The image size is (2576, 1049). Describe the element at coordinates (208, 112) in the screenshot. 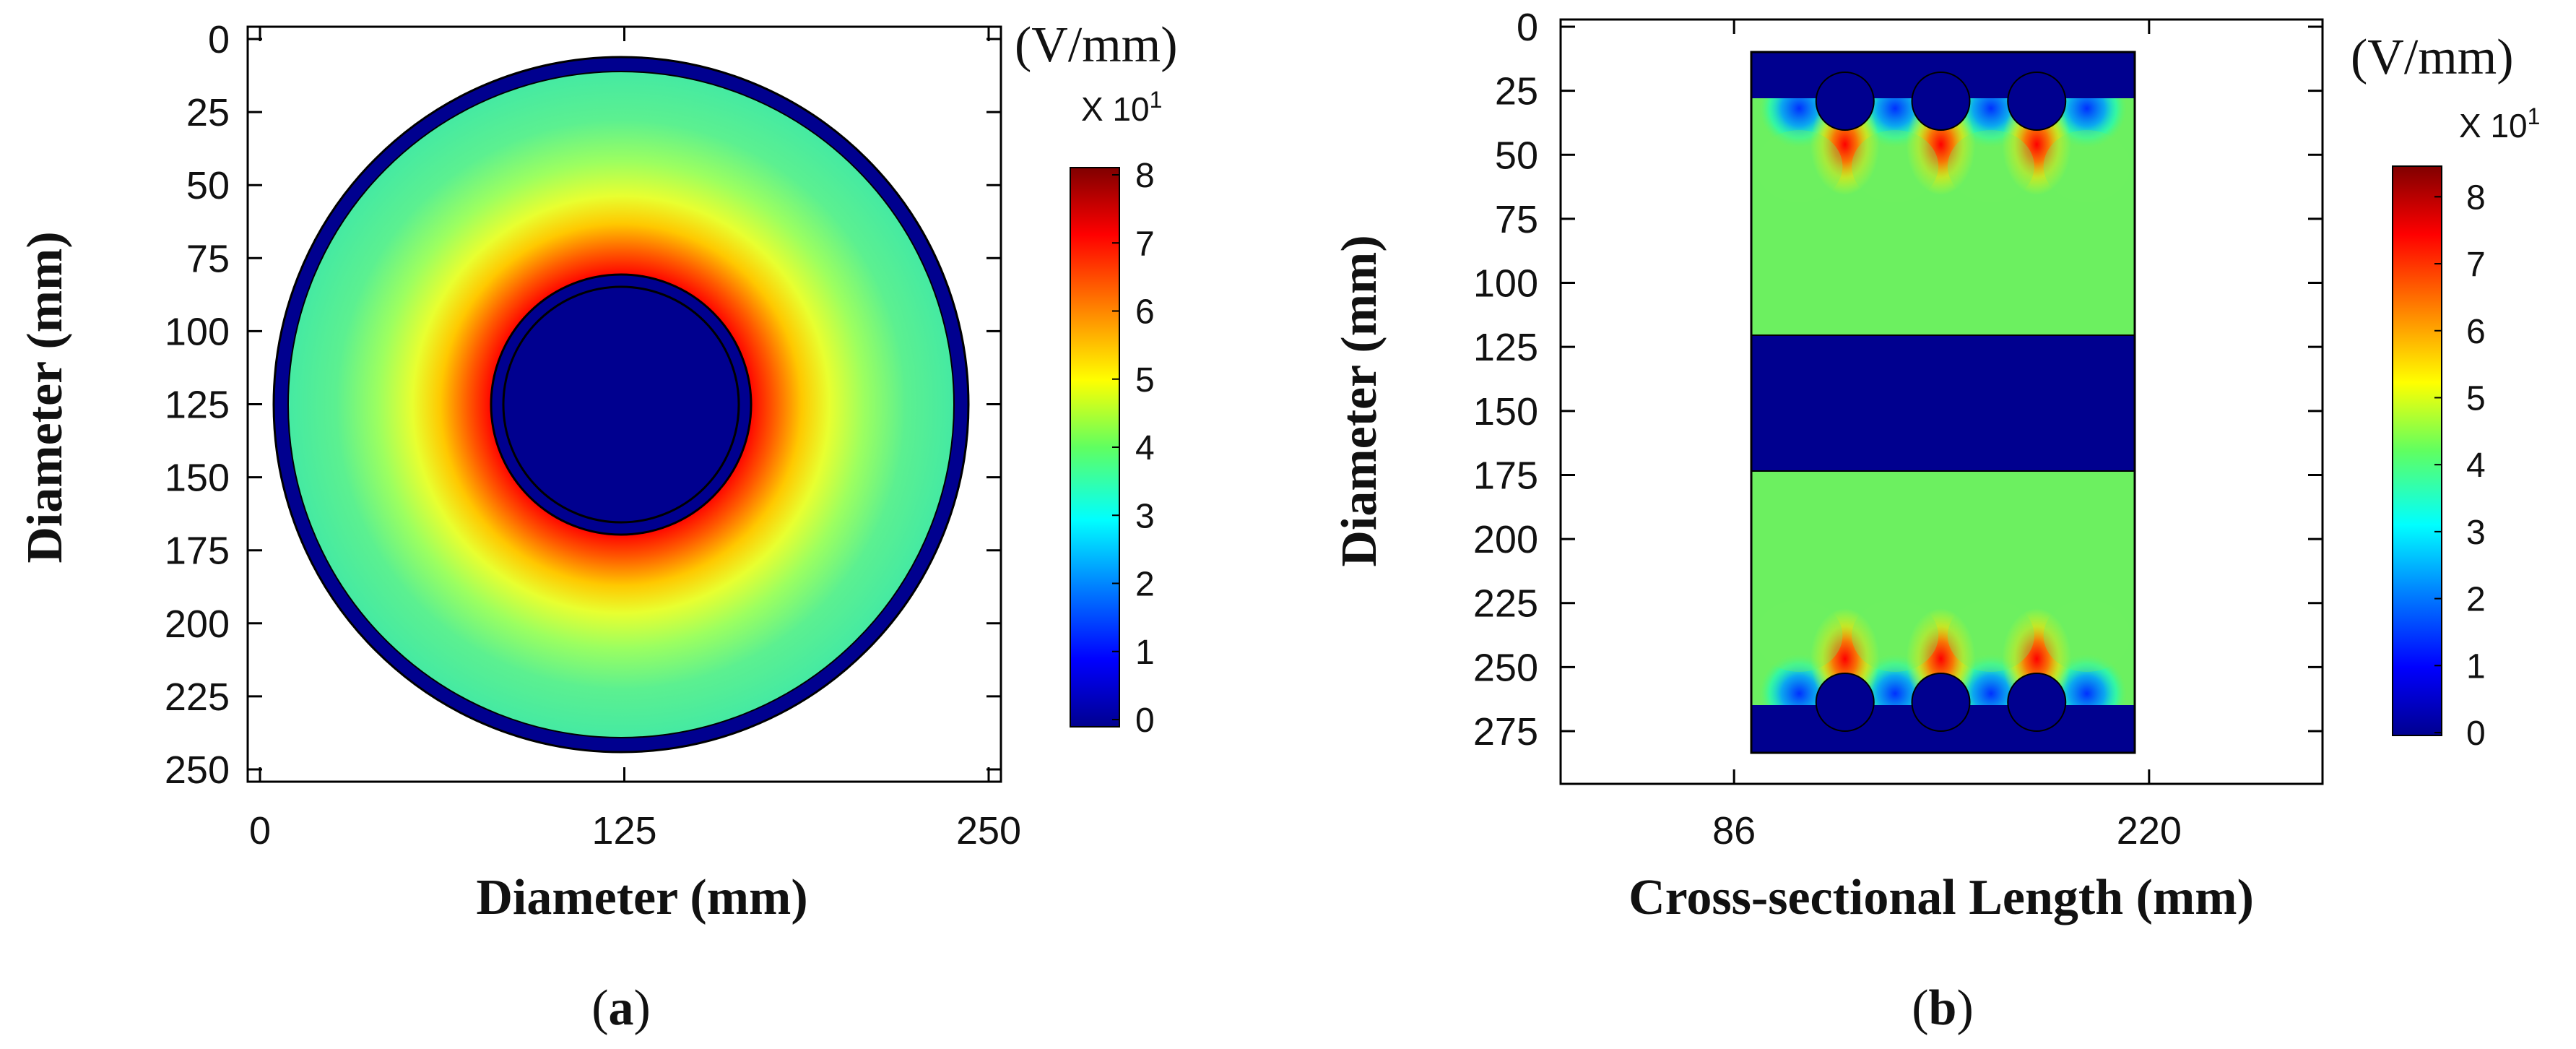

I see `panel-a-y-tick-label: 25` at that location.